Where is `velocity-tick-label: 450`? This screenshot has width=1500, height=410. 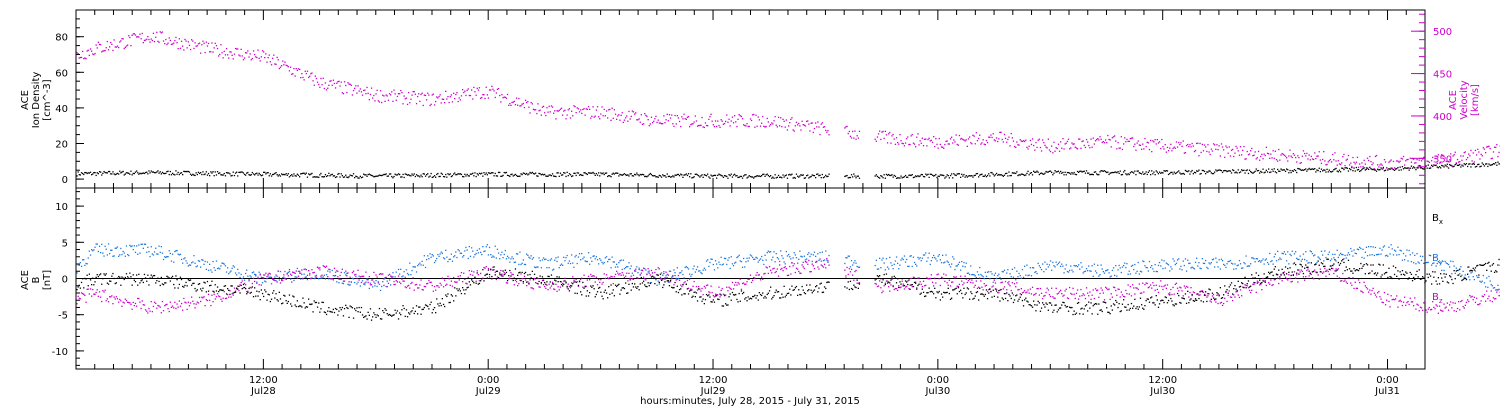
velocity-tick-label: 450 is located at coordinates (1442, 75).